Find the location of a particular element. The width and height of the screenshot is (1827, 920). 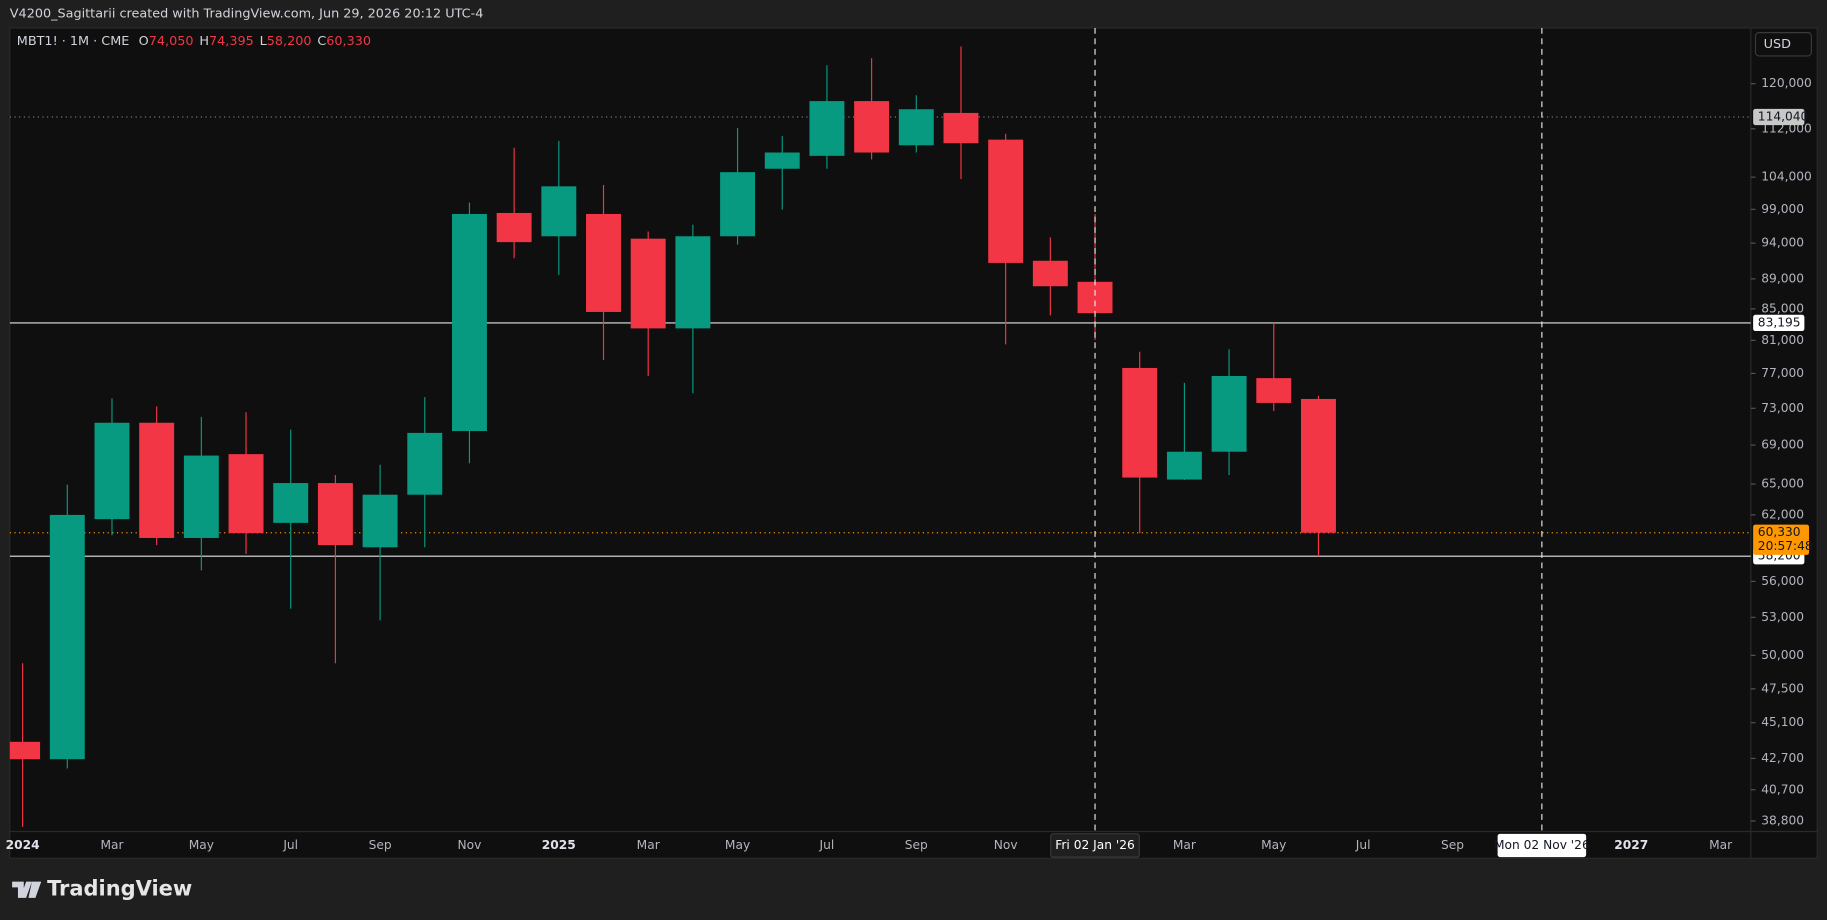

y-tick-label: 77,000 is located at coordinates (1782, 373).